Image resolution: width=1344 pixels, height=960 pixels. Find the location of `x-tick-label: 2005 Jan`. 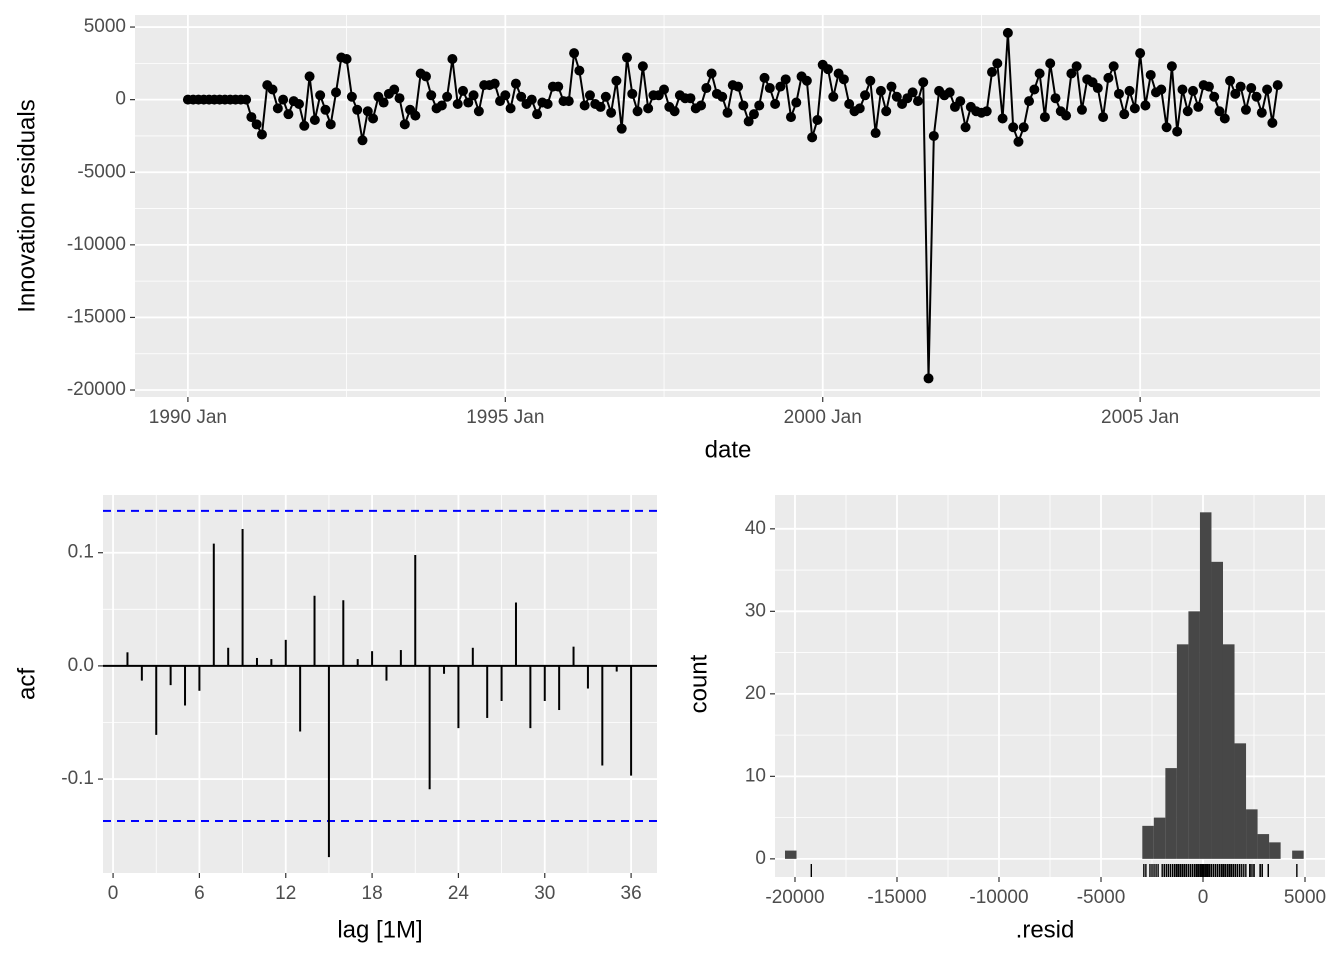

x-tick-label: 2005 Jan is located at coordinates (1140, 417).